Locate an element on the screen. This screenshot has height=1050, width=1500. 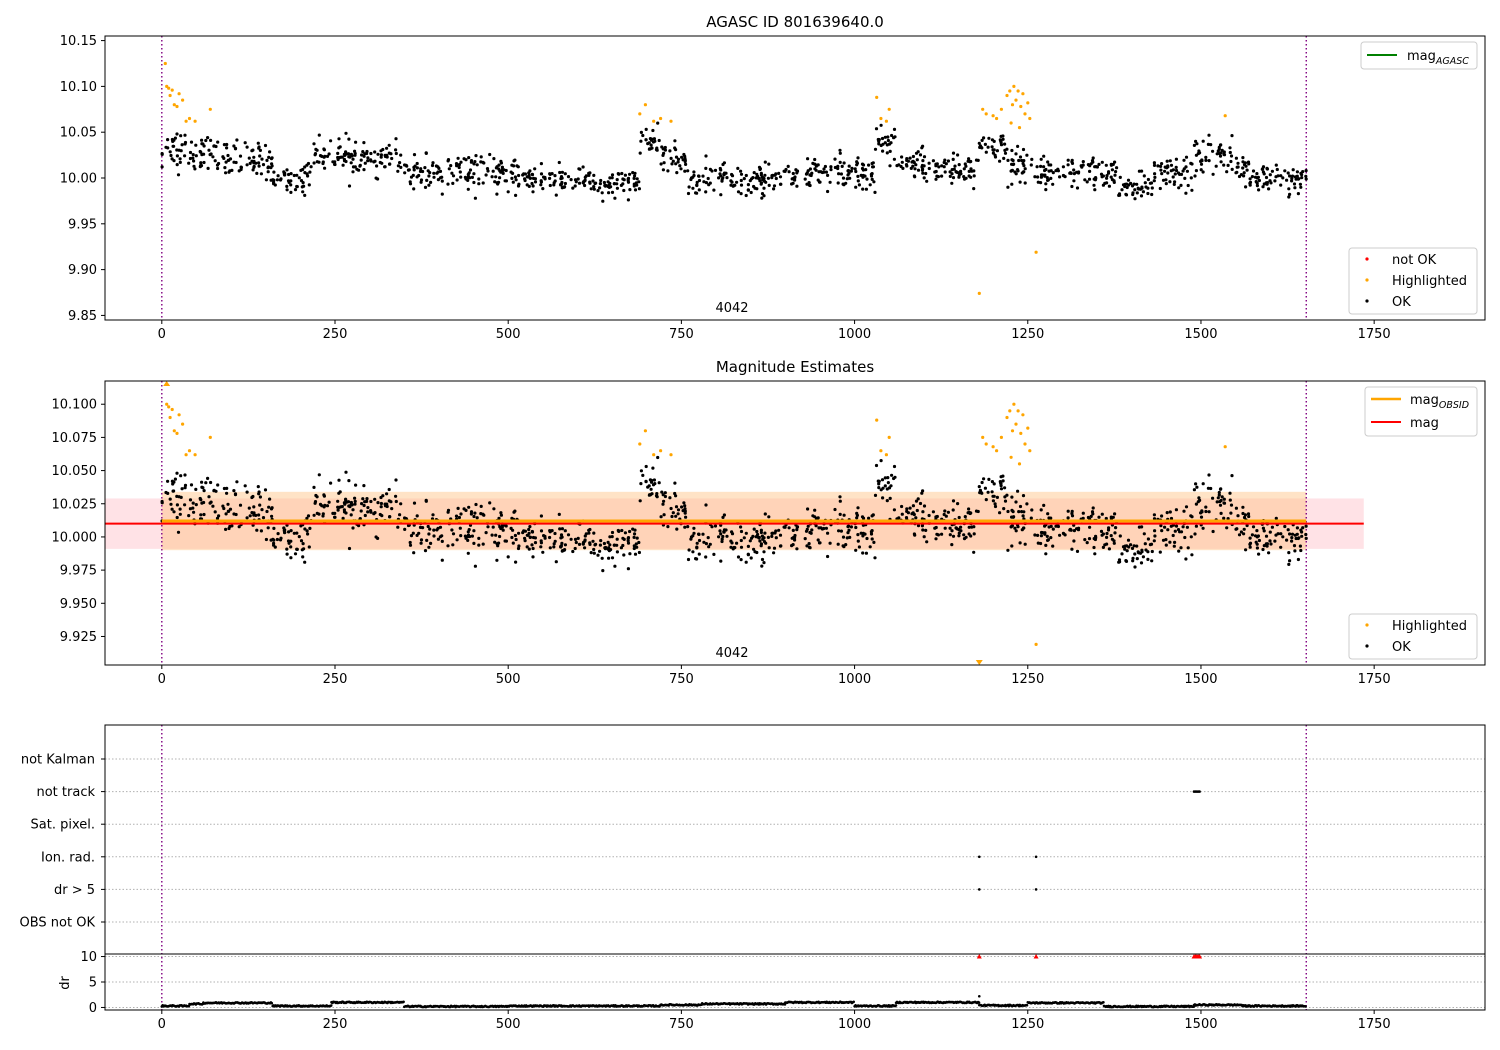
legend-label-mag-obsid: magOBSID is located at coordinates (1439, 402).